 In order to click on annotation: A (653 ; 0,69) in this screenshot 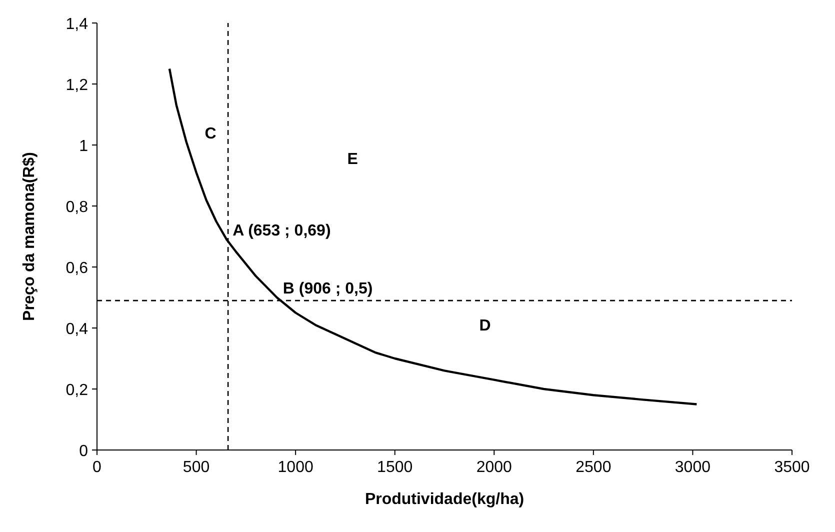, I will do `click(281, 231)`.